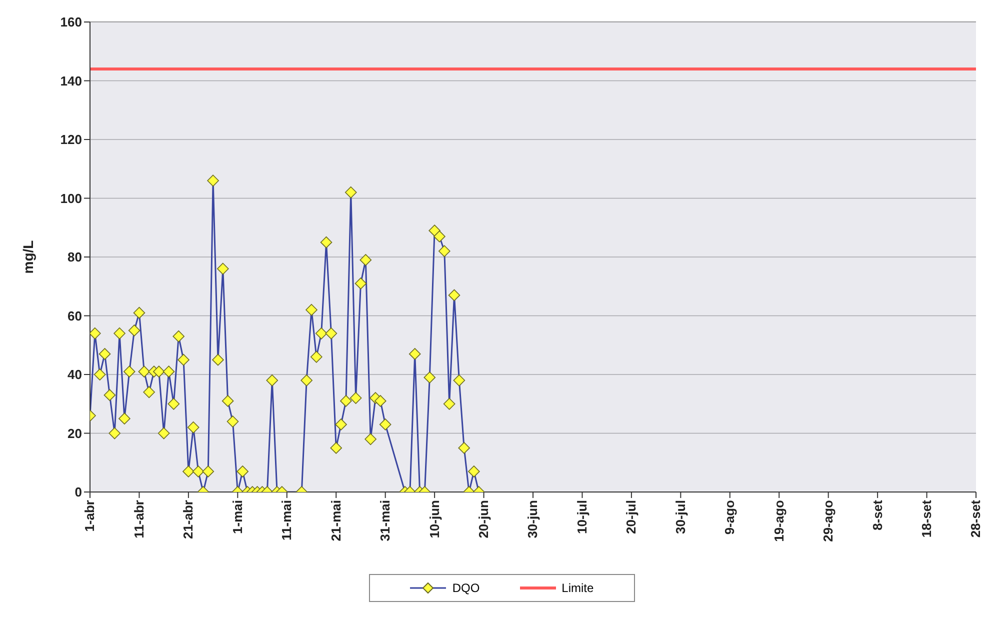 The image size is (996, 620). I want to click on x-tick-label: 11-mai, so click(286, 520).